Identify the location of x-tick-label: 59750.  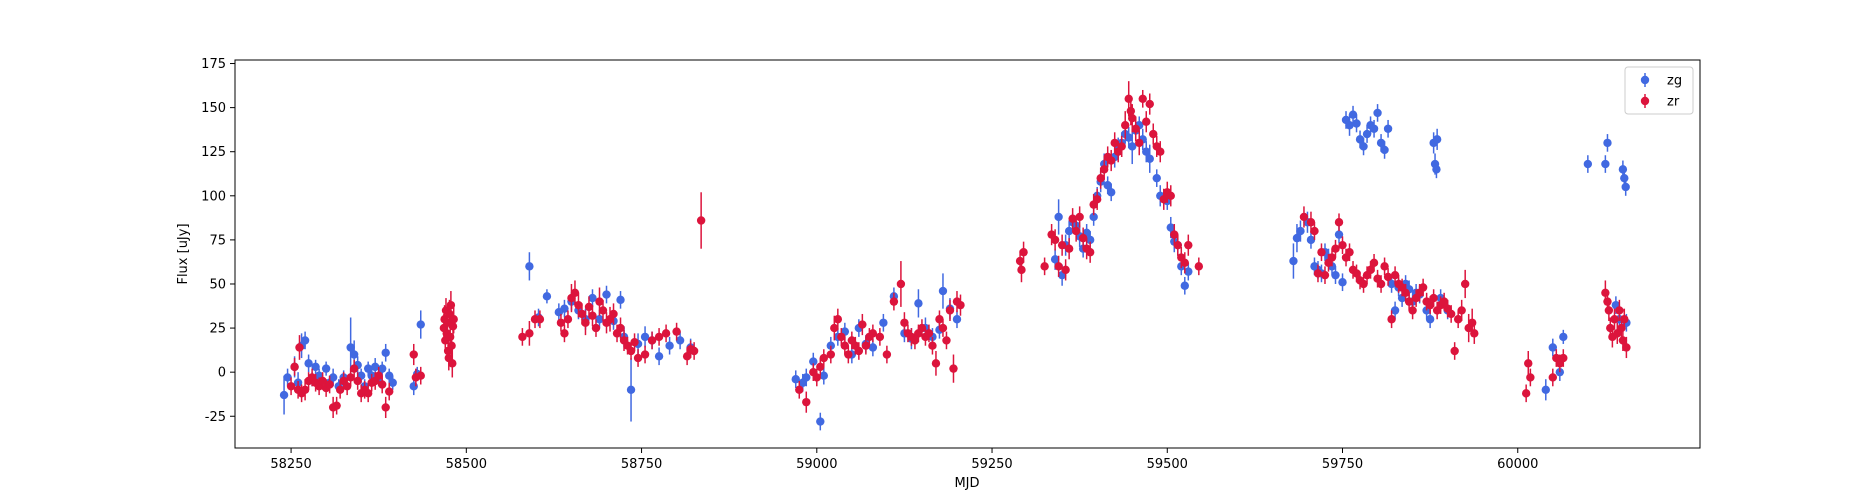
(1342, 464).